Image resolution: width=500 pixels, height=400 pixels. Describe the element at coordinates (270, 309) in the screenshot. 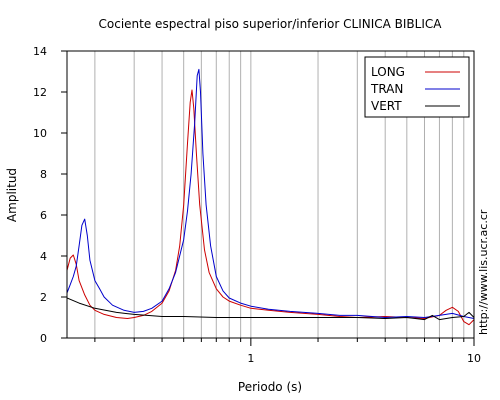

I see `series-line-vert` at that location.